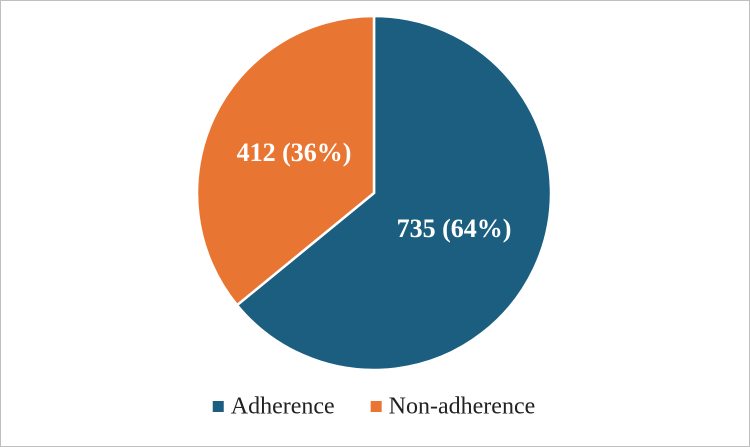  Describe the element at coordinates (294, 152) in the screenshot. I see `slice-label: 412 (36%)` at that location.